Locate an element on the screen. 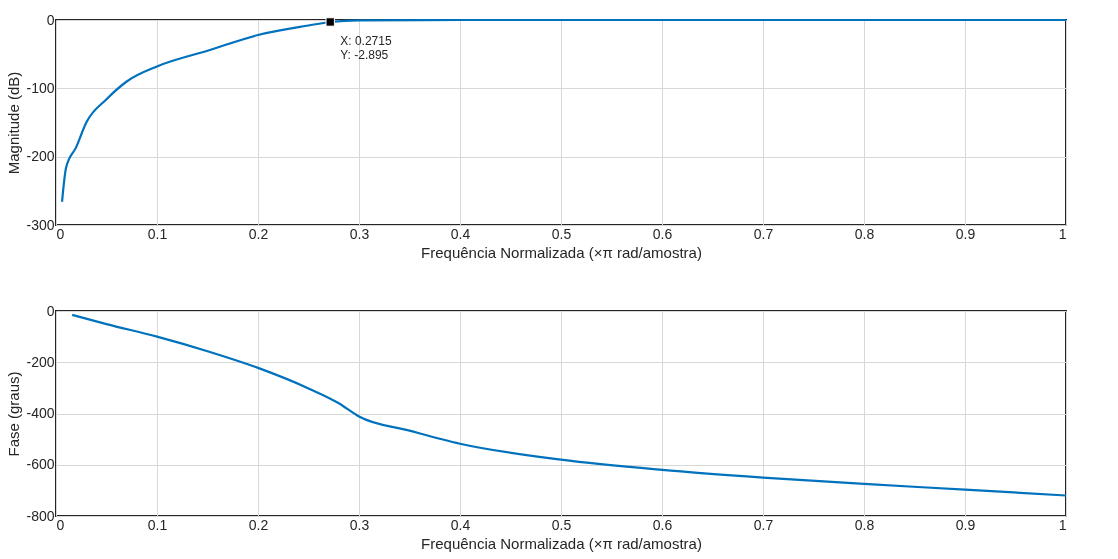  y-tick-label: -800 is located at coordinates (40, 515).